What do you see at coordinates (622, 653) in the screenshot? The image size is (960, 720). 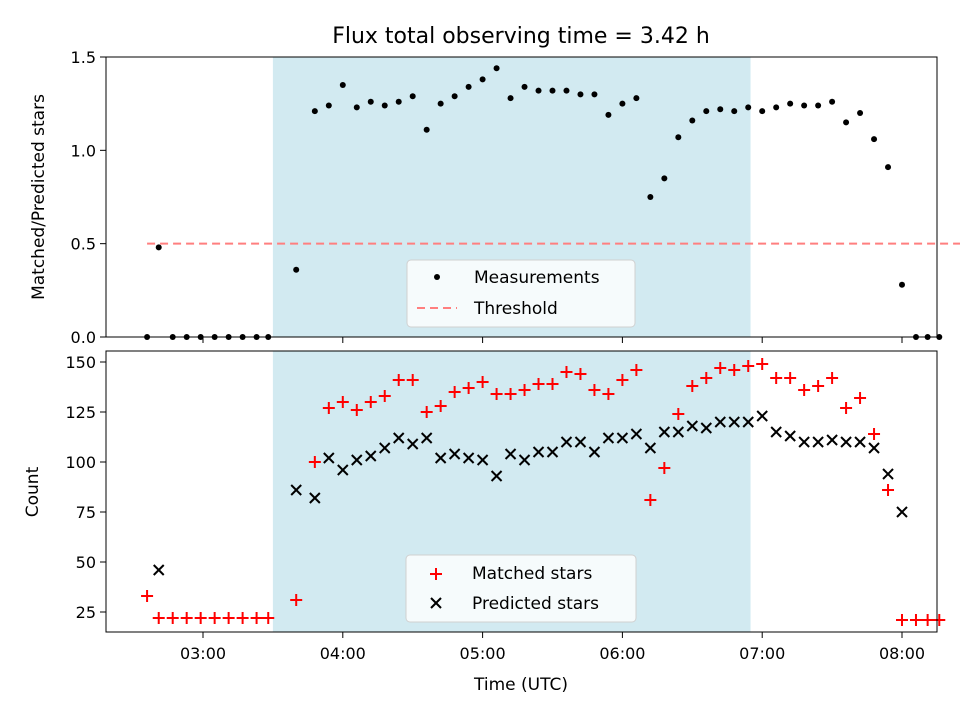 I see `x-tick-label: 06:00` at bounding box center [622, 653].